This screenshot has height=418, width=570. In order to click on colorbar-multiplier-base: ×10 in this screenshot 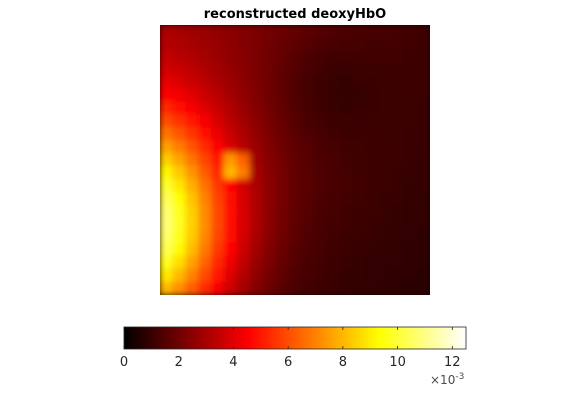, I will do `click(442, 380)`.